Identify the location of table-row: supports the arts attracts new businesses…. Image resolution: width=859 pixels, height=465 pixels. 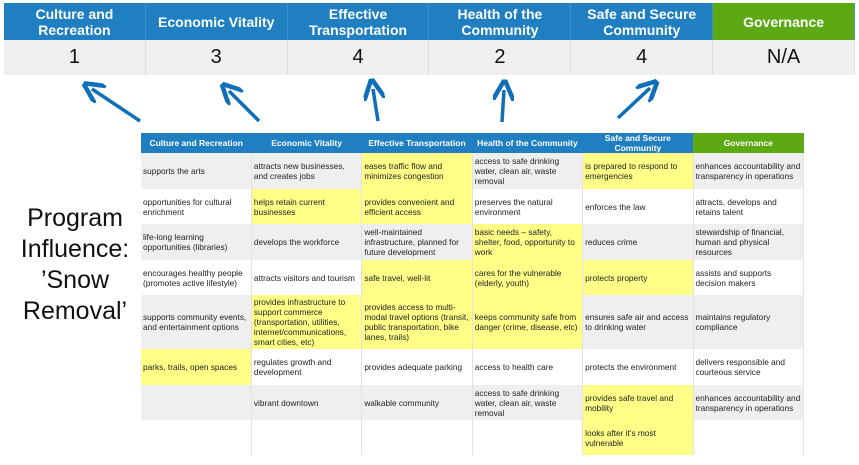
(473, 171).